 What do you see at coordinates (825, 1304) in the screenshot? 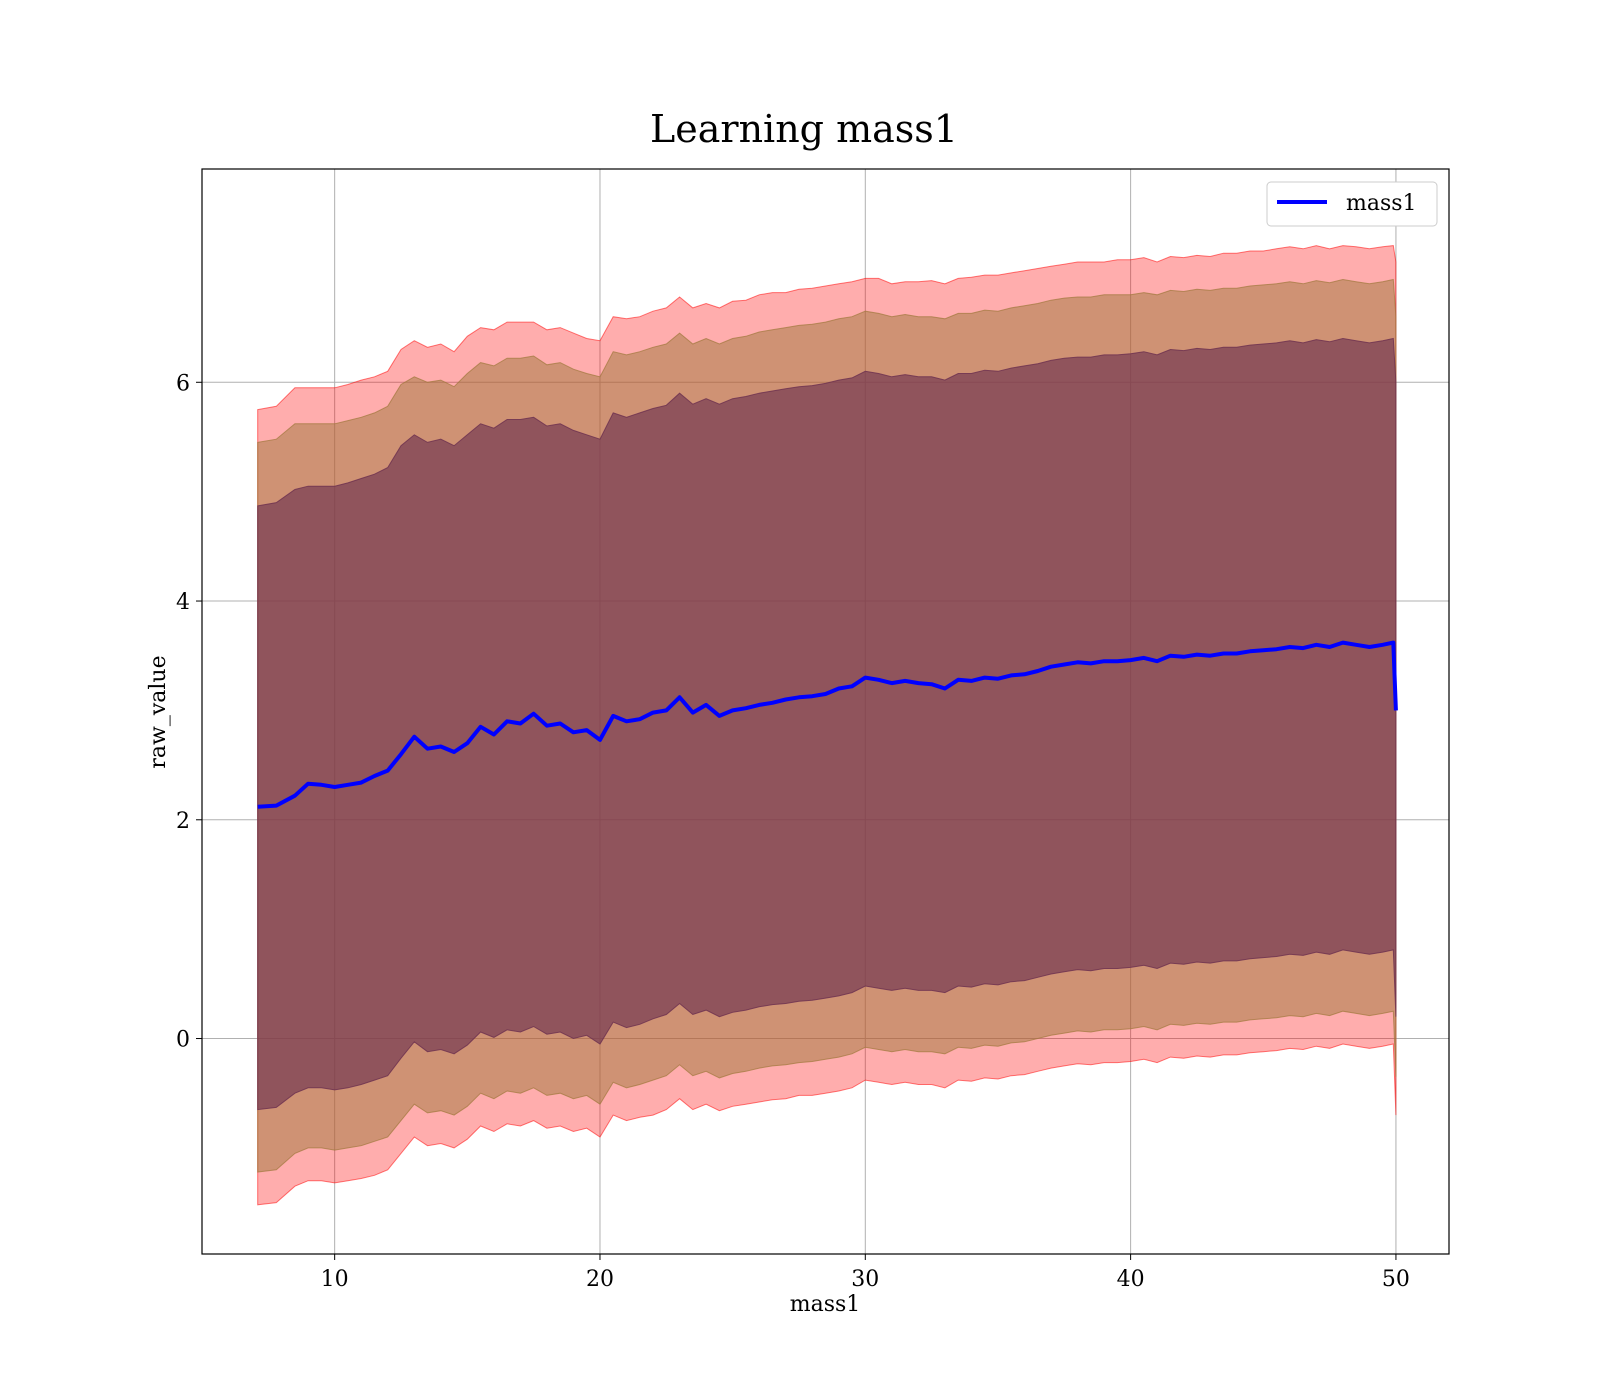
I see `x-axis-label: mass1` at bounding box center [825, 1304].